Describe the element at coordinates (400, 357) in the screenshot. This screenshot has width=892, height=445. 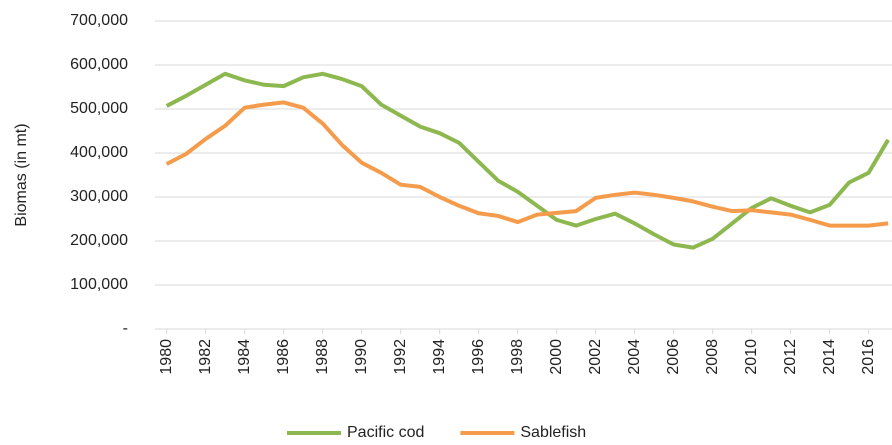
I see `x-tick-label: 1992` at that location.